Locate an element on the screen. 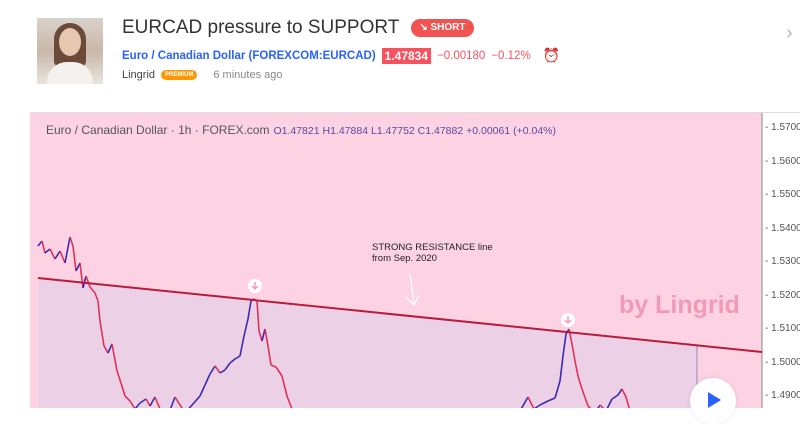 The width and height of the screenshot is (800, 424). short-badge: ↘ SHORT is located at coordinates (442, 28).